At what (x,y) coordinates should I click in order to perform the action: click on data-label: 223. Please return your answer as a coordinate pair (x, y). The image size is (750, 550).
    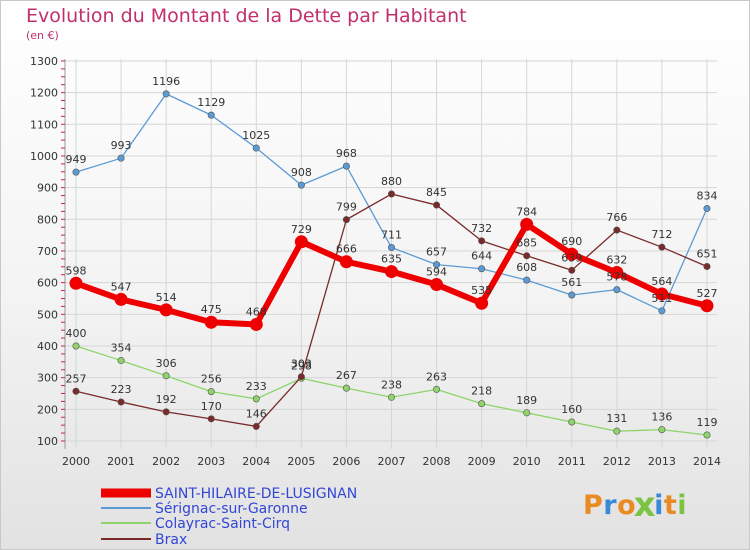
    Looking at the image, I should click on (121, 389).